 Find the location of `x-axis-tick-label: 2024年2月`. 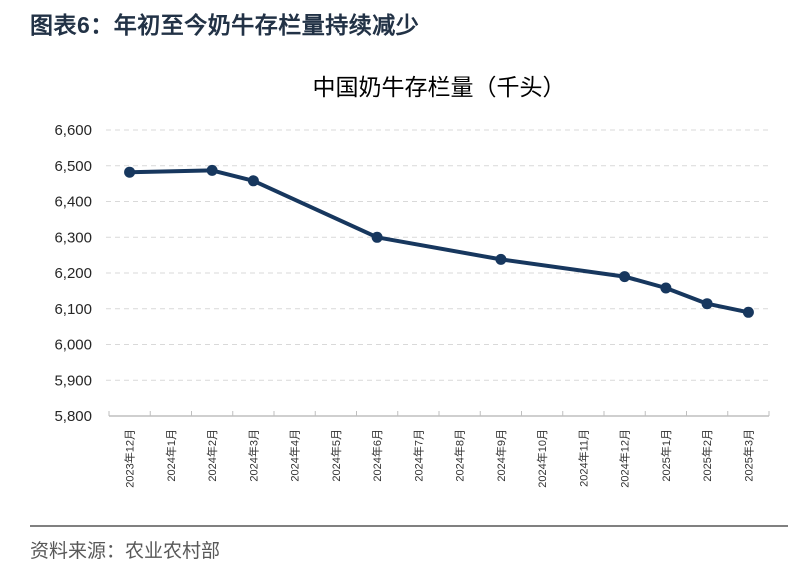

x-axis-tick-label: 2024年2月 is located at coordinates (212, 455).